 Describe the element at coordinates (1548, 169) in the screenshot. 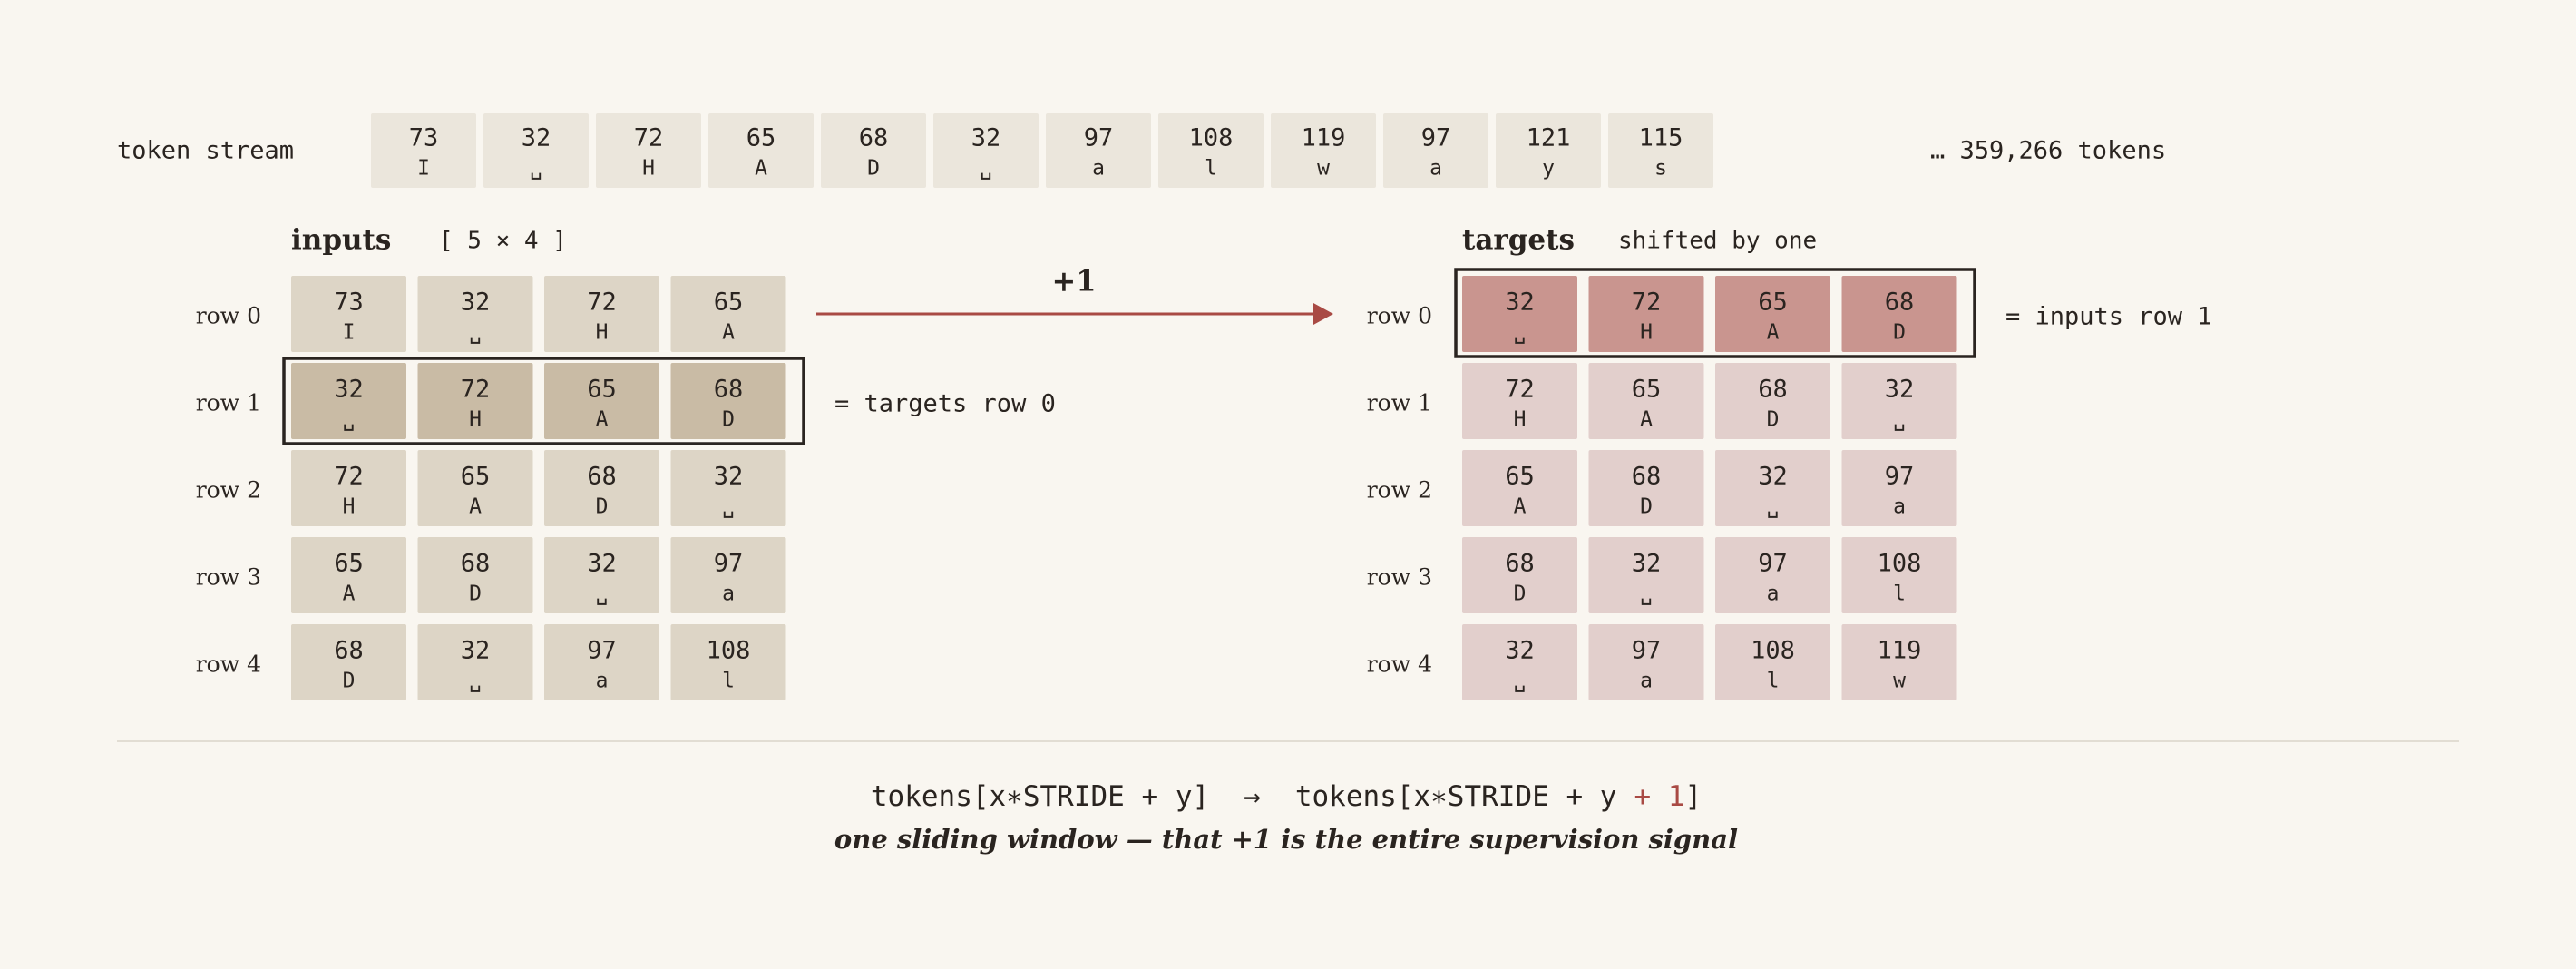

I see `token-char: y` at that location.